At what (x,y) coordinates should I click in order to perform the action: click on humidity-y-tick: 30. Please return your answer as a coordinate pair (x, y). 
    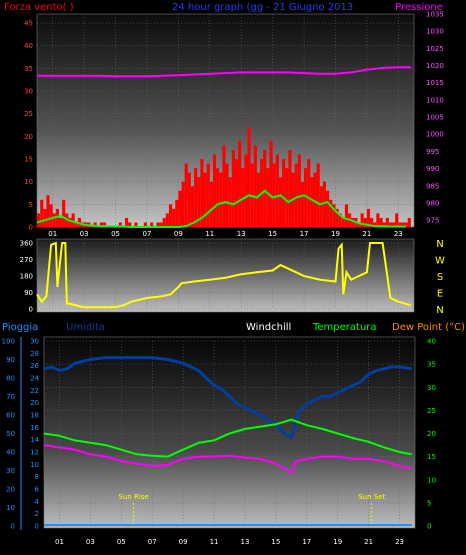
    Looking at the image, I should click on (34, 342).